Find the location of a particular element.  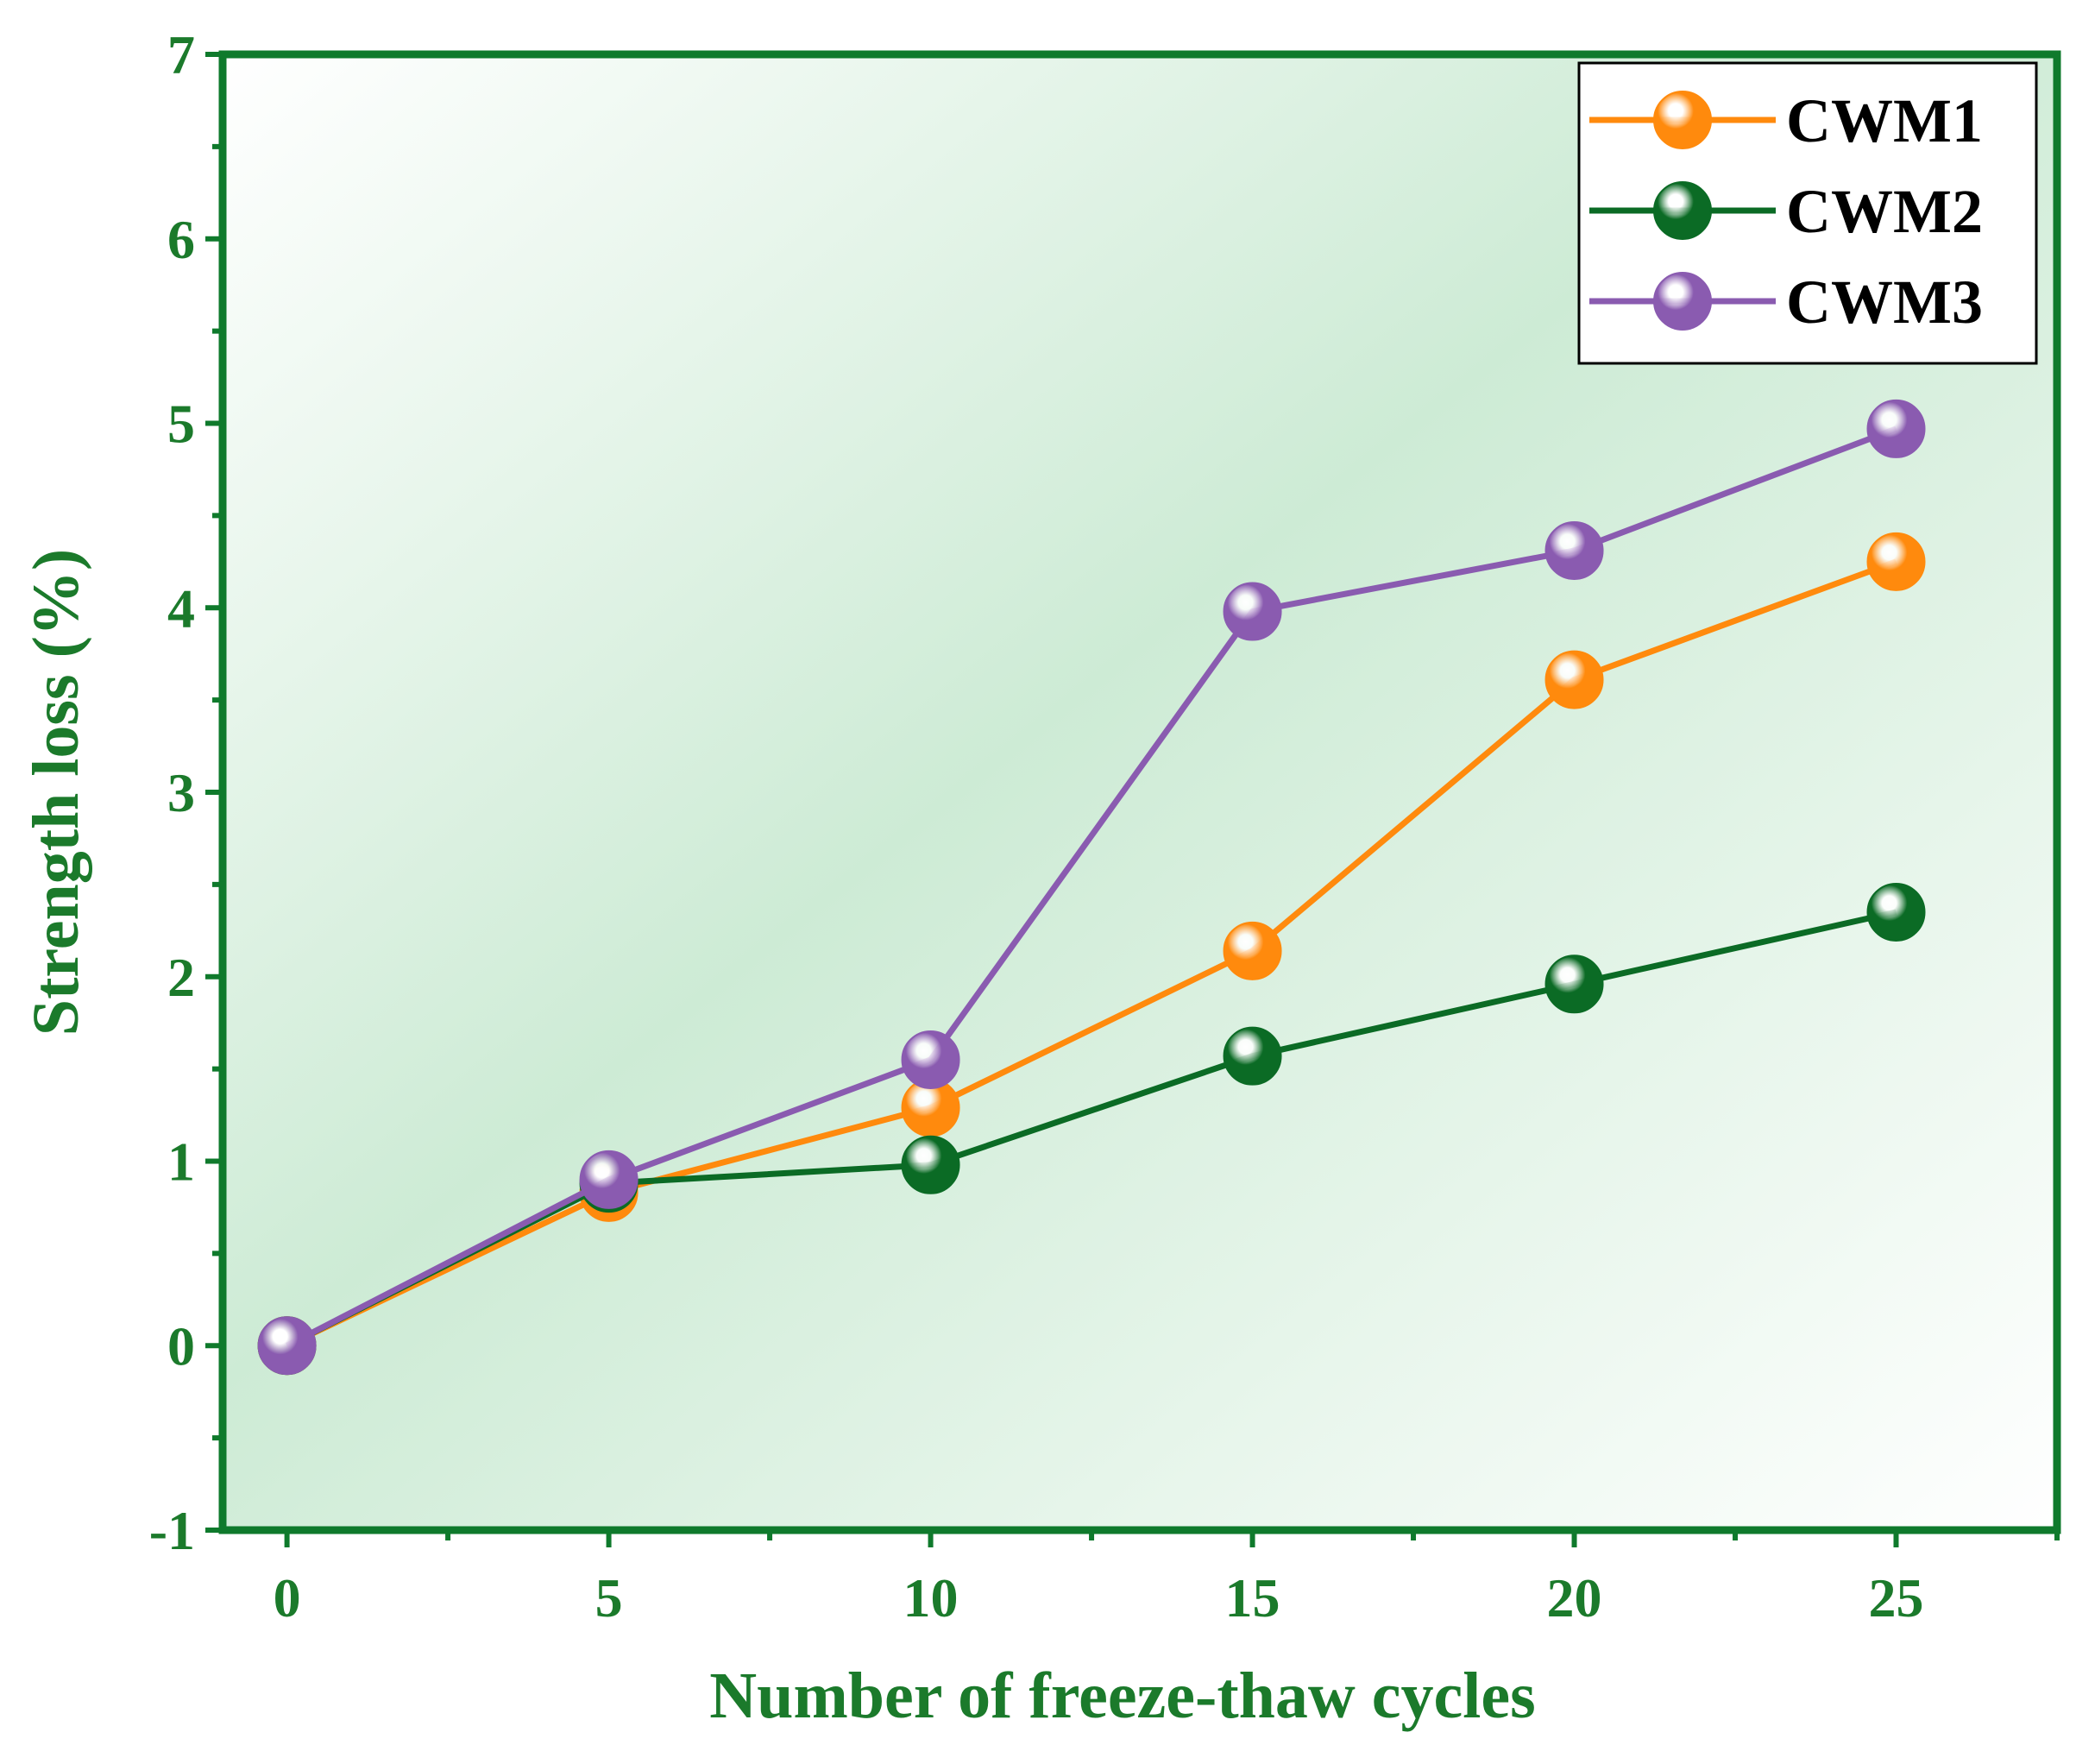

x-tick-label: 5 is located at coordinates (609, 1598).